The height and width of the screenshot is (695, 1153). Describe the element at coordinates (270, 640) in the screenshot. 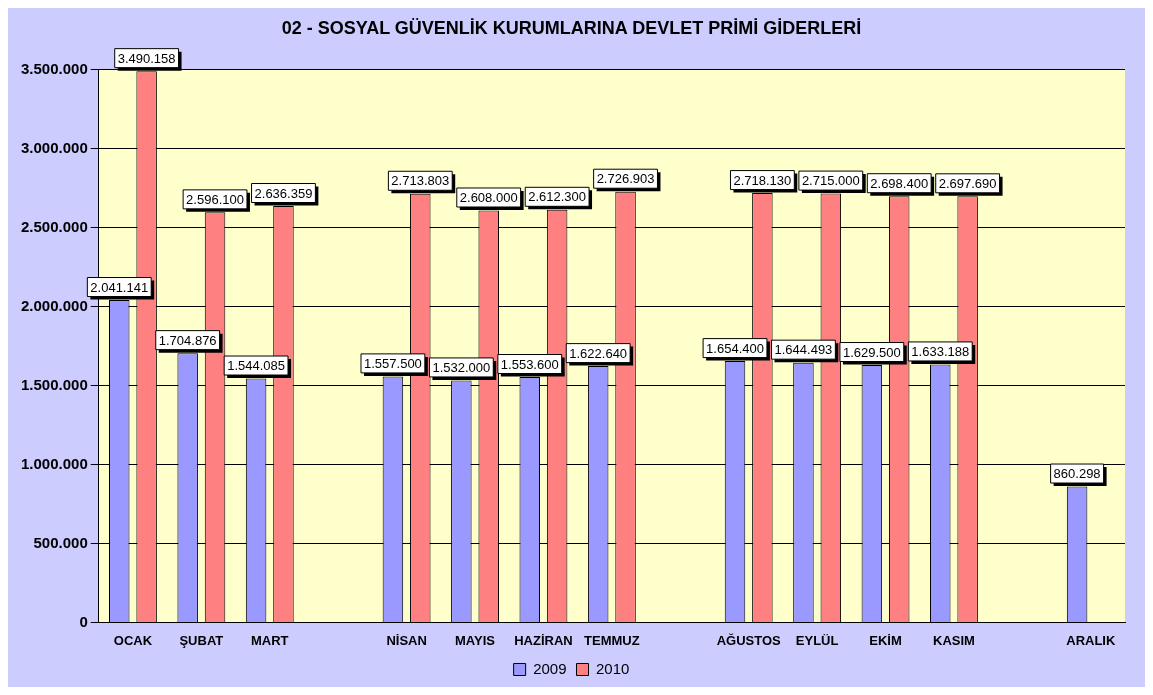

I see `x-tick-label: MART` at that location.